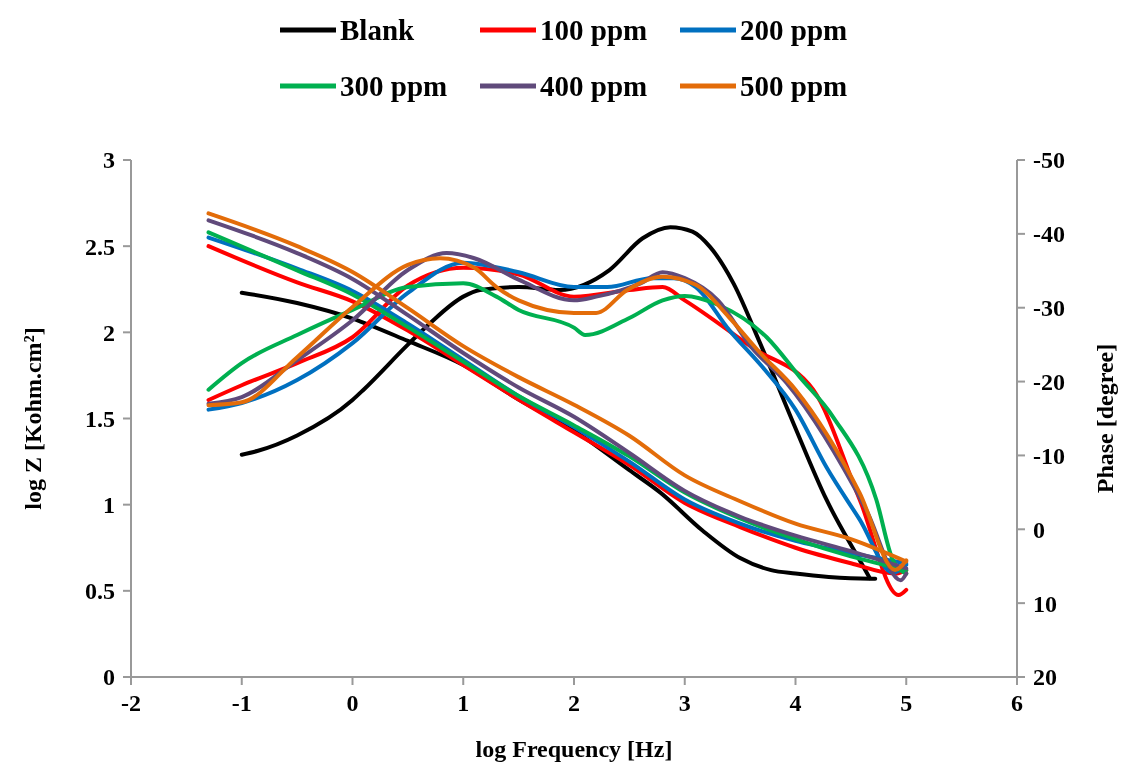 This screenshot has width=1132, height=775. I want to click on y-tick-label: 1.5, so click(100, 418).